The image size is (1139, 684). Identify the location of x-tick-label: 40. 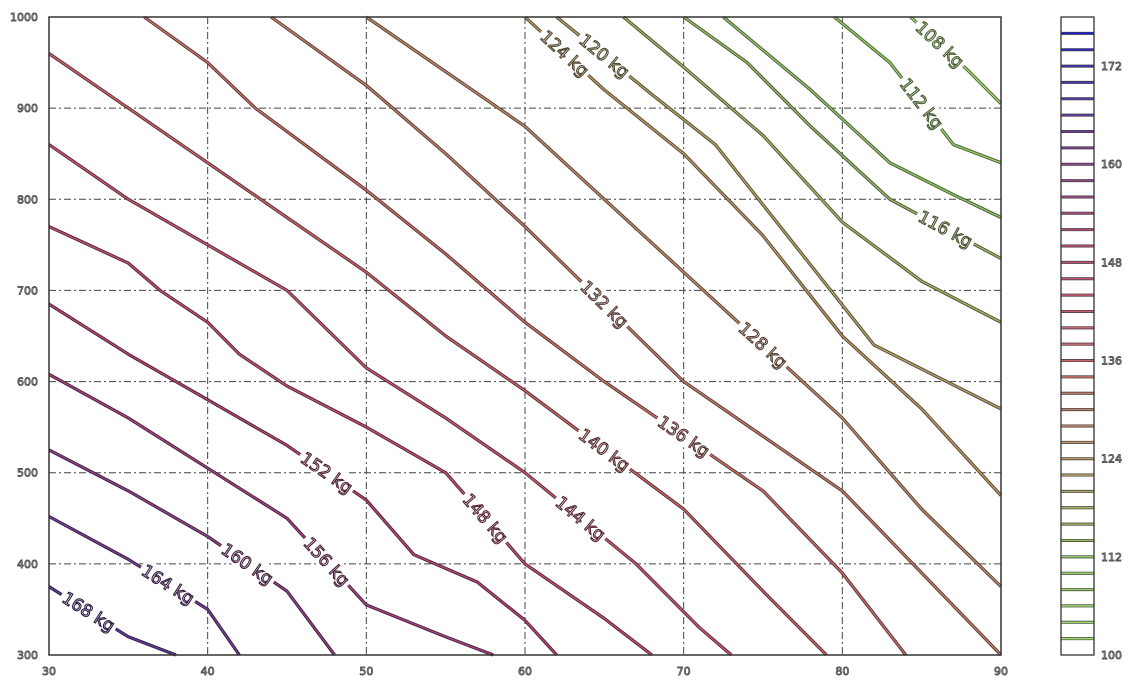
(208, 671).